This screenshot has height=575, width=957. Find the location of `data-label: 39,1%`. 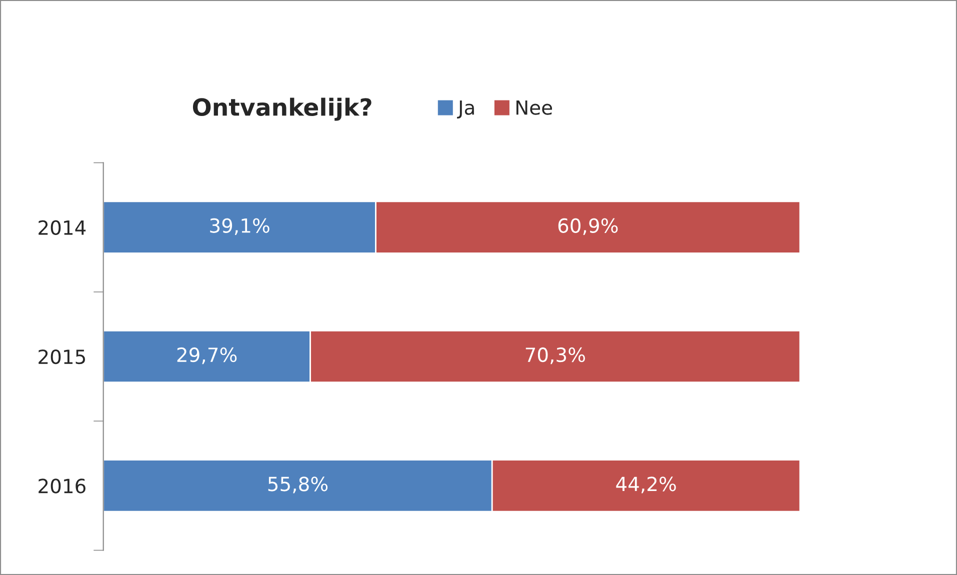

data-label: 39,1% is located at coordinates (240, 226).